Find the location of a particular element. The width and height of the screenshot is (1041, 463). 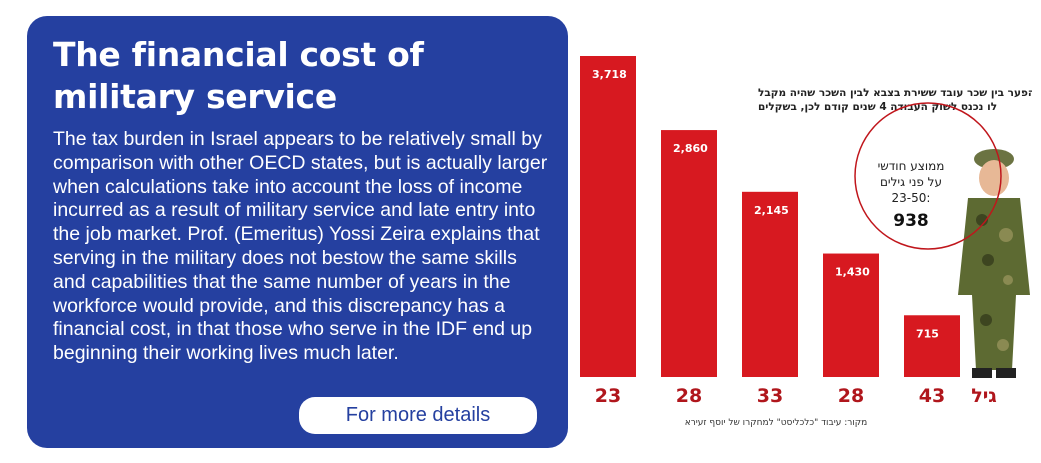

soldier-figure is located at coordinates (994, 263).